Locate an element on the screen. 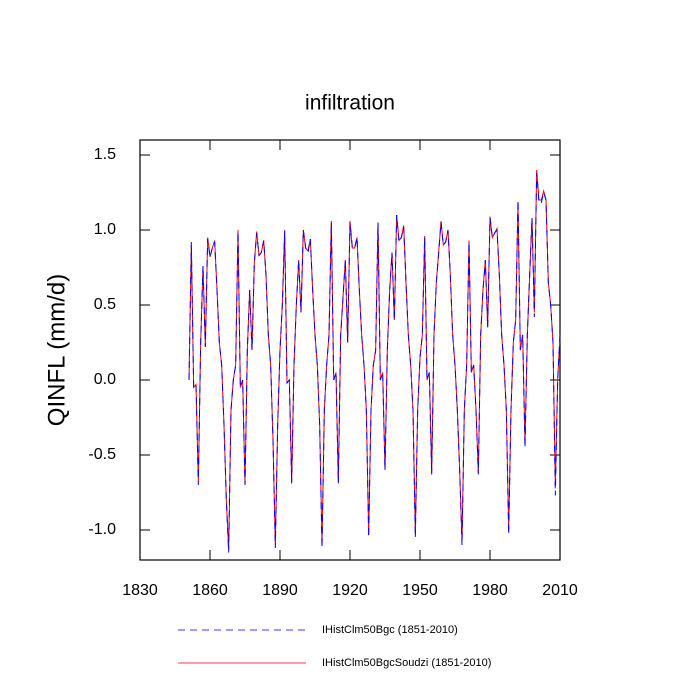 Image resolution: width=700 pixels, height=700 pixels. y-tick-label: 0.0 is located at coordinates (105, 379).